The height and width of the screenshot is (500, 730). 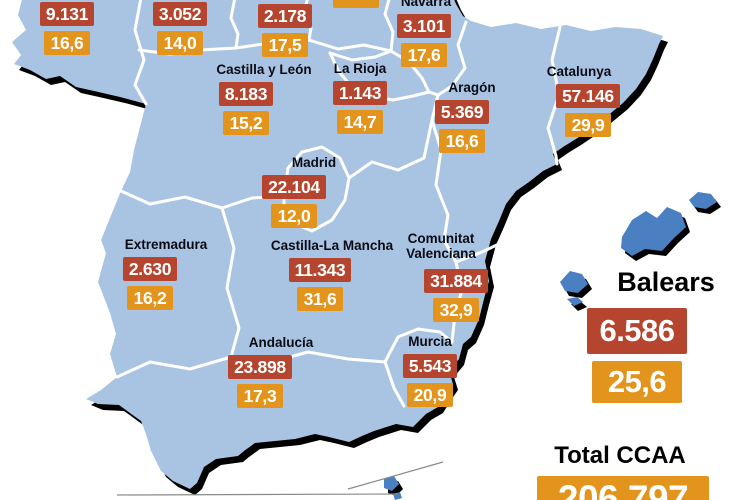 I want to click on value-badge: 2.178, so click(x=285, y=16).